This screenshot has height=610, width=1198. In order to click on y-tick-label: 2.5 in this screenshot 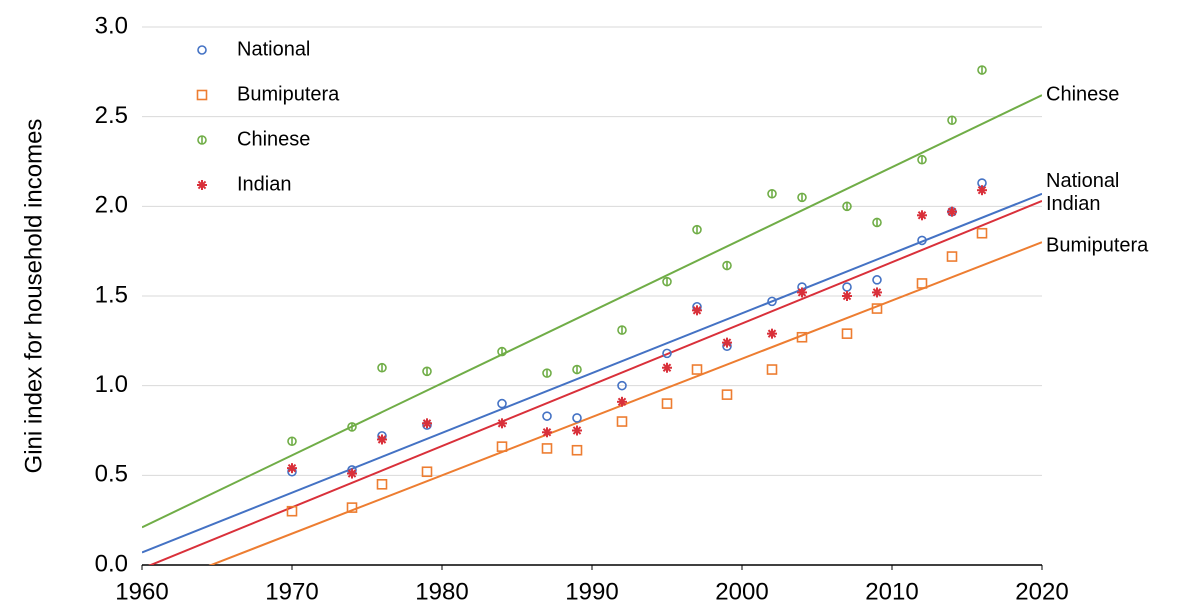, I will do `click(111, 115)`.